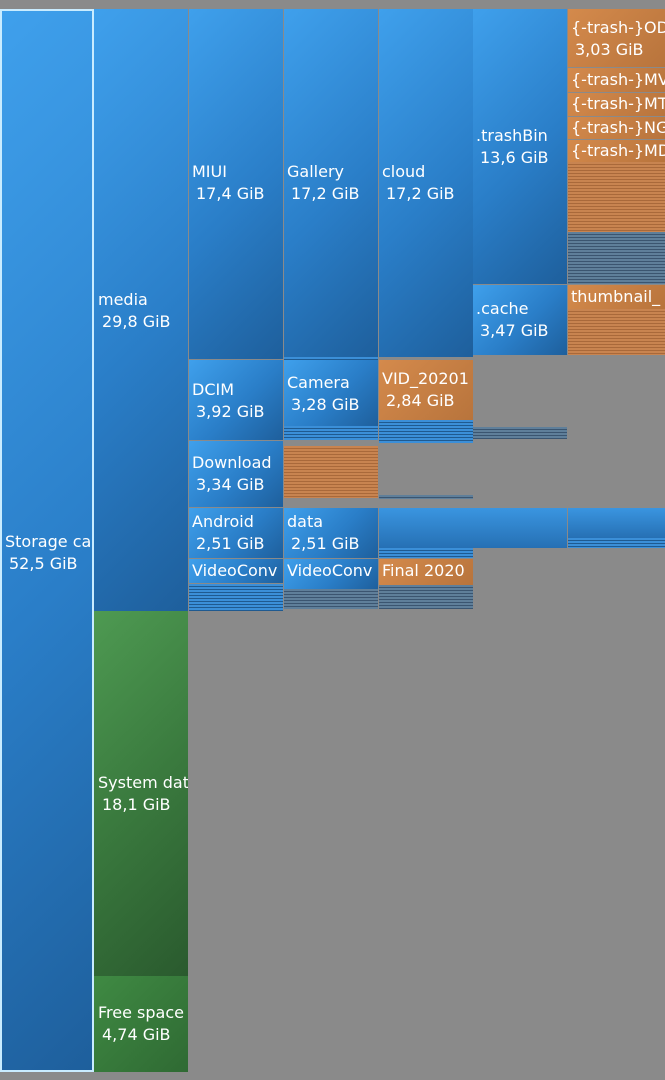  What do you see at coordinates (512, 320) in the screenshot?
I see `cache-label: .cache 3,47 GiB` at bounding box center [512, 320].